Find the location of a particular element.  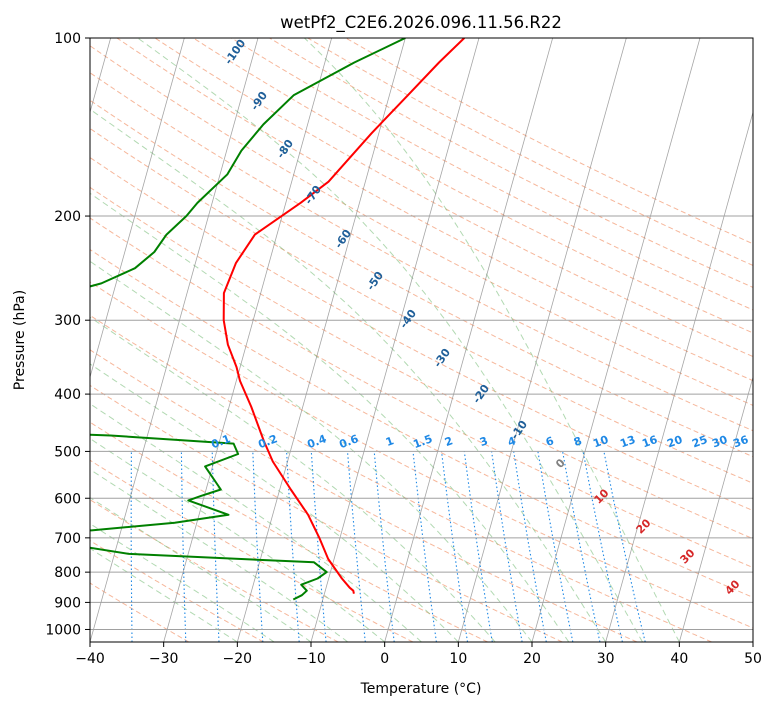

chart-title: wetPf2_C2E6.2026.096.11.56.R22 is located at coordinates (421, 23).